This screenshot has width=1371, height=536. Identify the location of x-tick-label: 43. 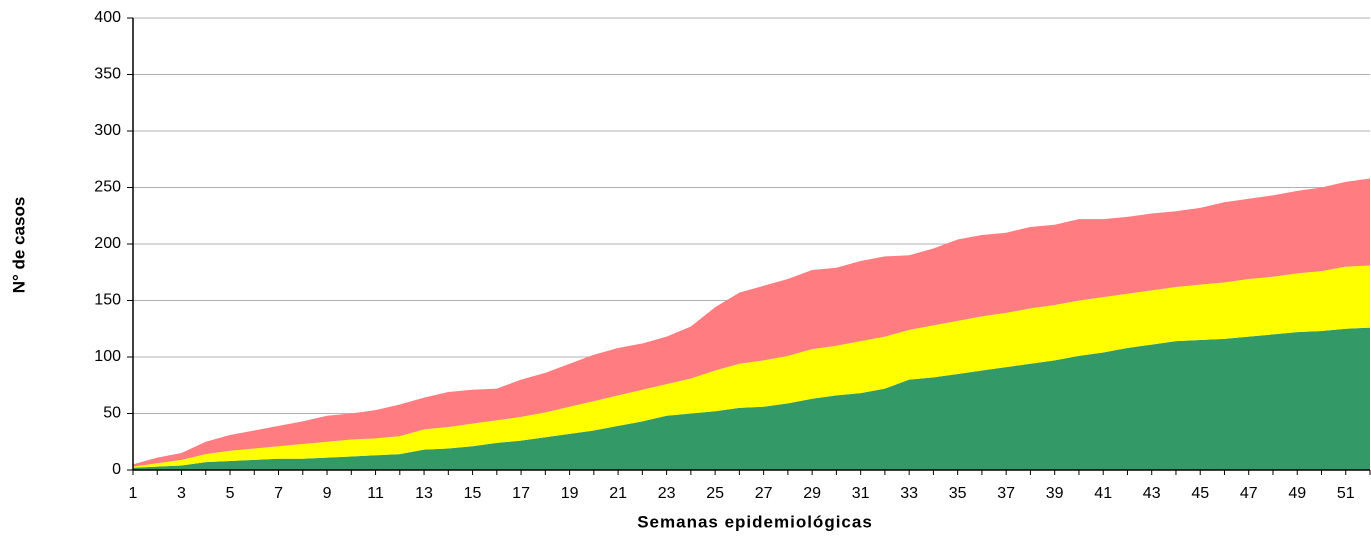
(1152, 493).